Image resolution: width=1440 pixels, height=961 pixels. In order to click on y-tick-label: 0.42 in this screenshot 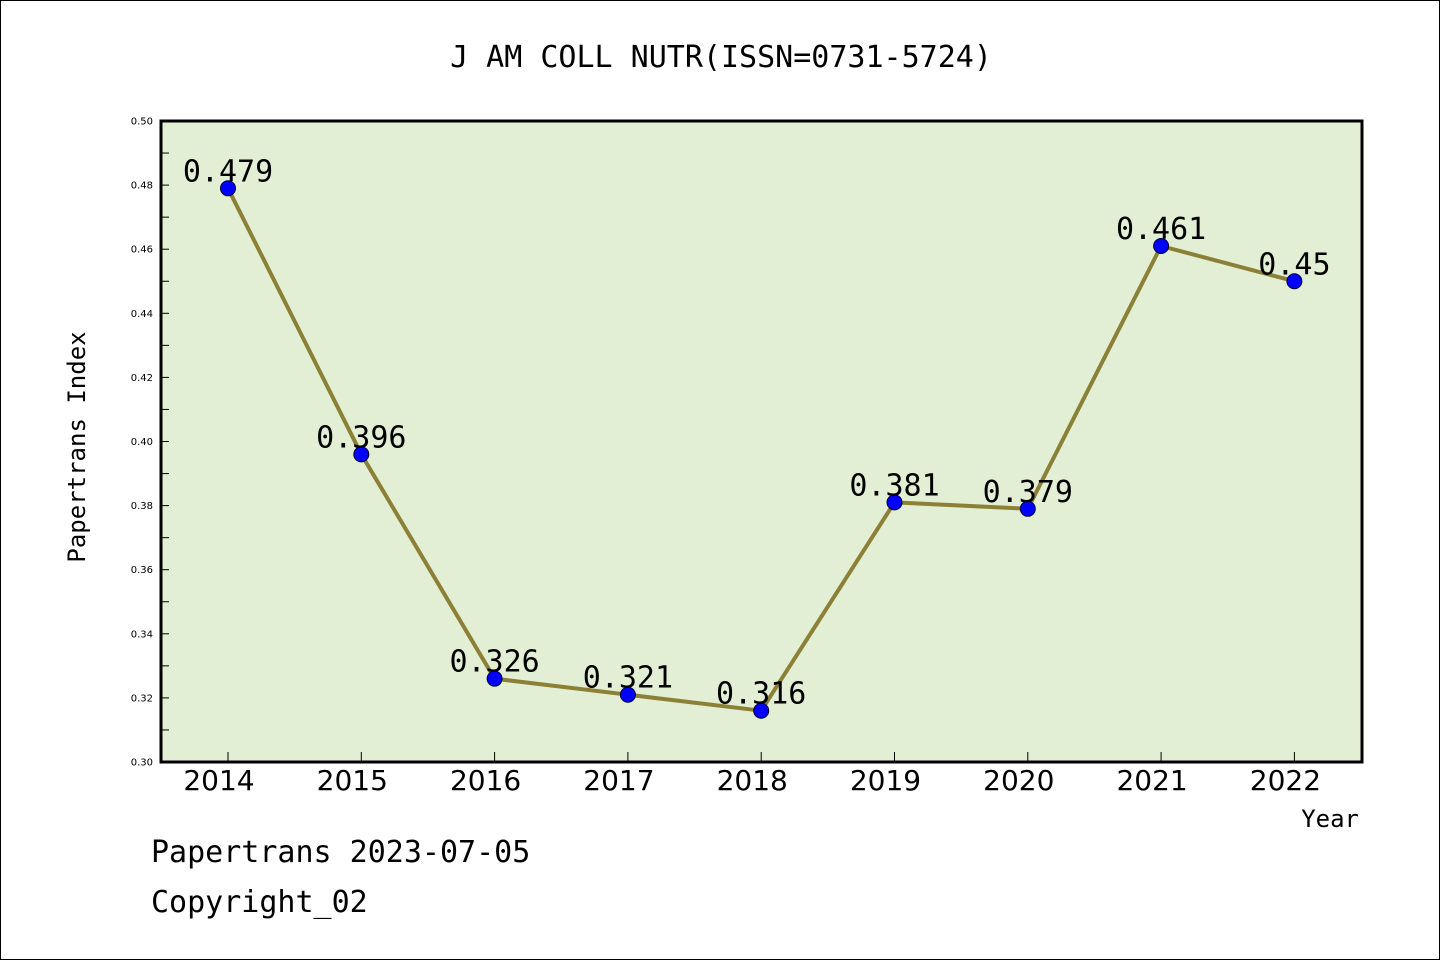, I will do `click(142, 378)`.